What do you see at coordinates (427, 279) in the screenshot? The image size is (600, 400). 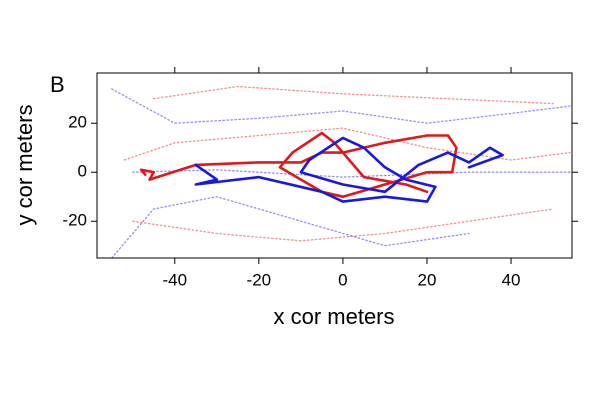 I see `x-tick-label: 20` at bounding box center [427, 279].